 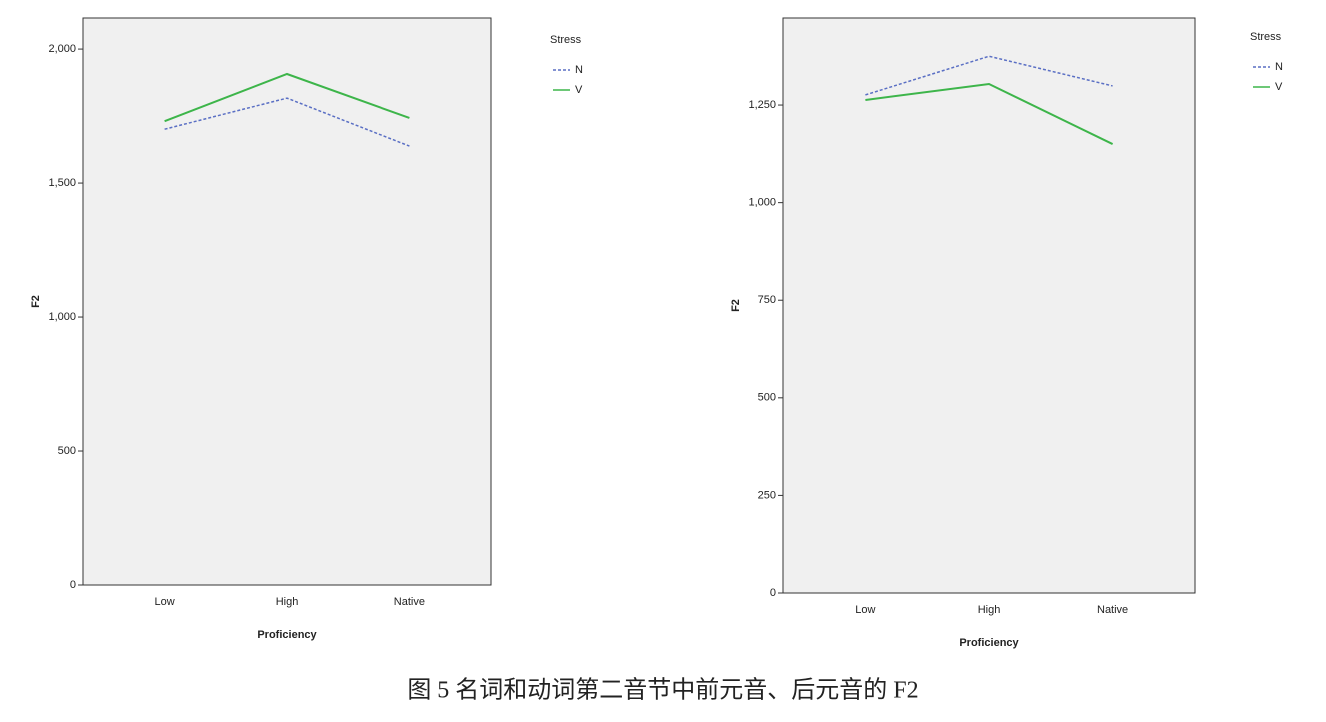 What do you see at coordinates (62, 183) in the screenshot?
I see `y-tick-label: 1,500` at bounding box center [62, 183].